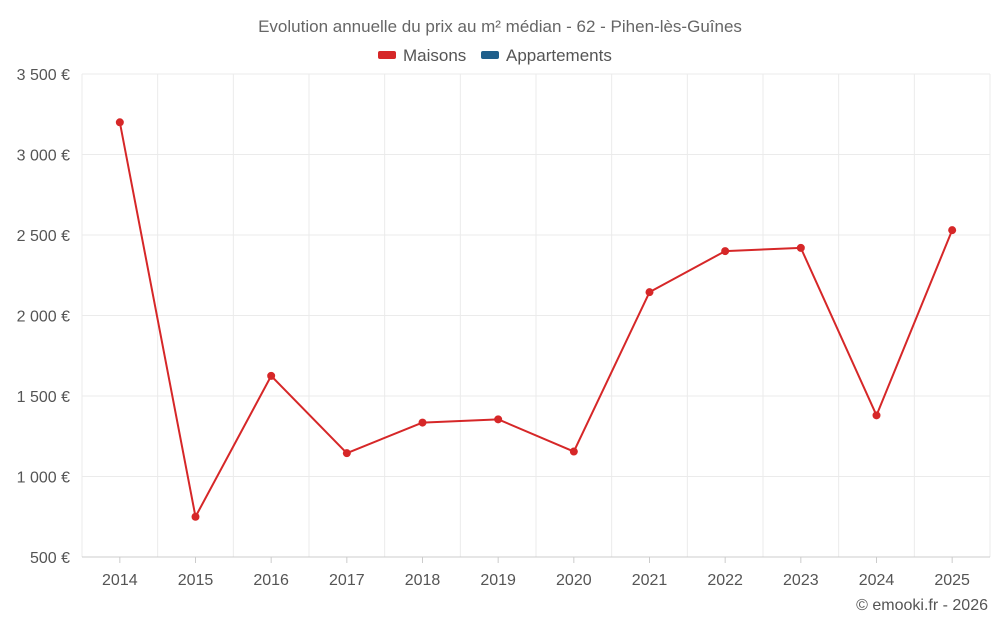  I want to click on x-tick-label: 2018, so click(423, 580).